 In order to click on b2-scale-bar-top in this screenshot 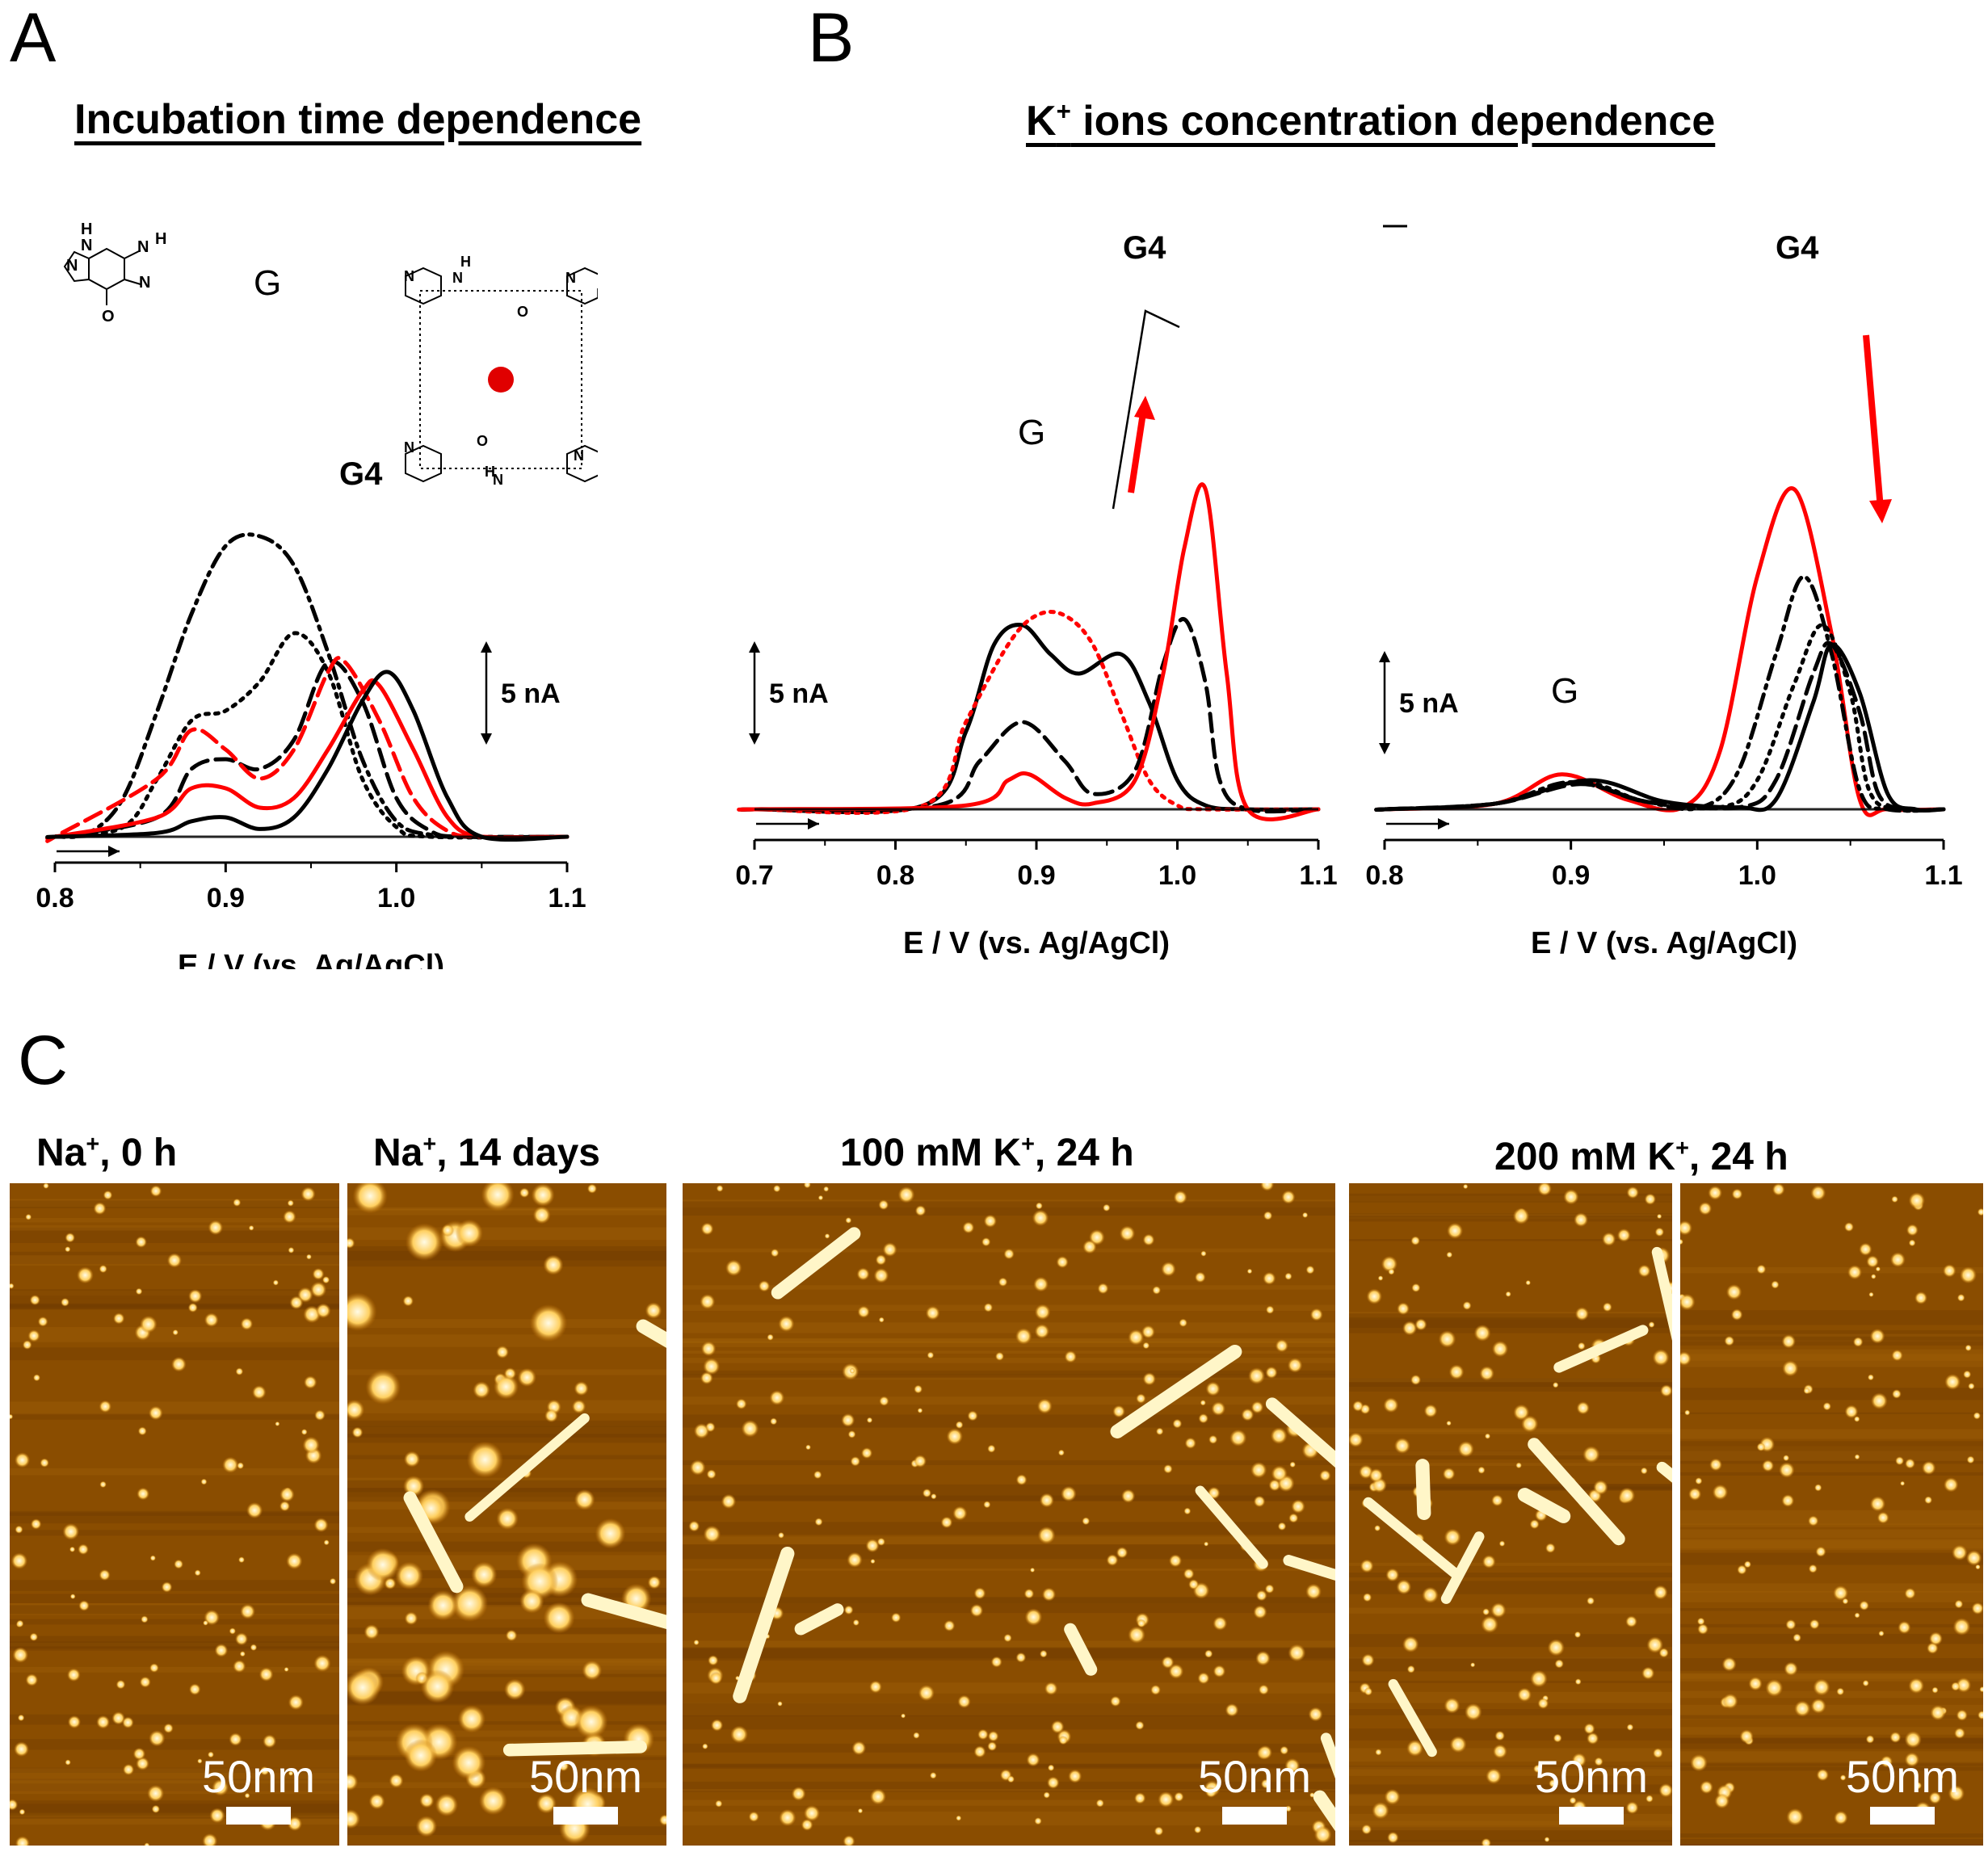, I will do `click(1384, 656)`.